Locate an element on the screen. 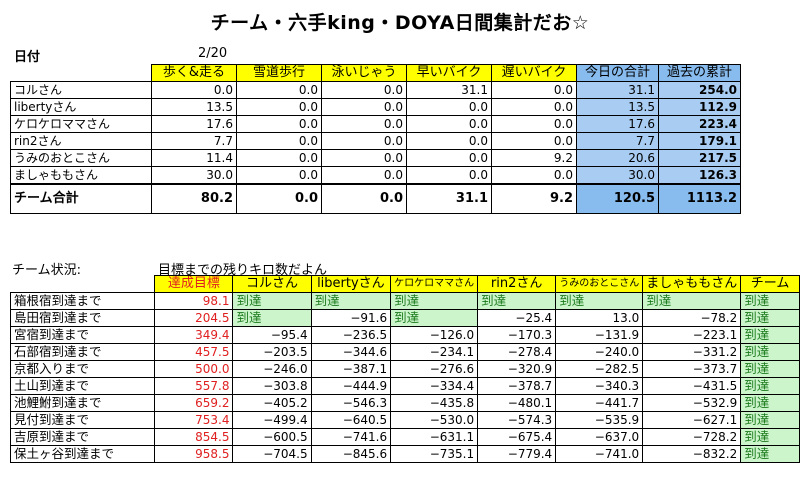  value-cell: 13.5 is located at coordinates (617, 107).